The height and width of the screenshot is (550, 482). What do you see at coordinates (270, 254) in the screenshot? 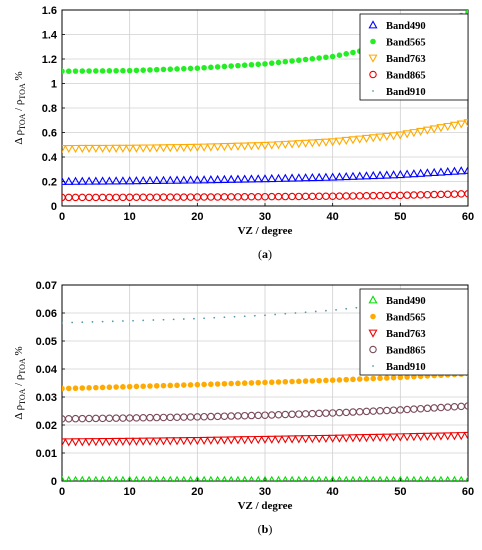
I see `caption-close: )` at bounding box center [270, 254].